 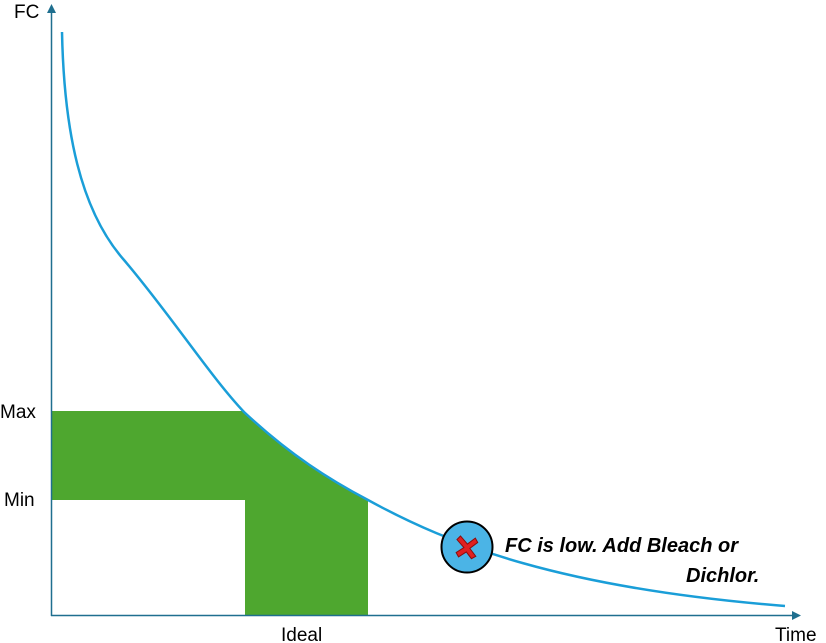 What do you see at coordinates (18, 412) in the screenshot?
I see `max-label: Max` at bounding box center [18, 412].